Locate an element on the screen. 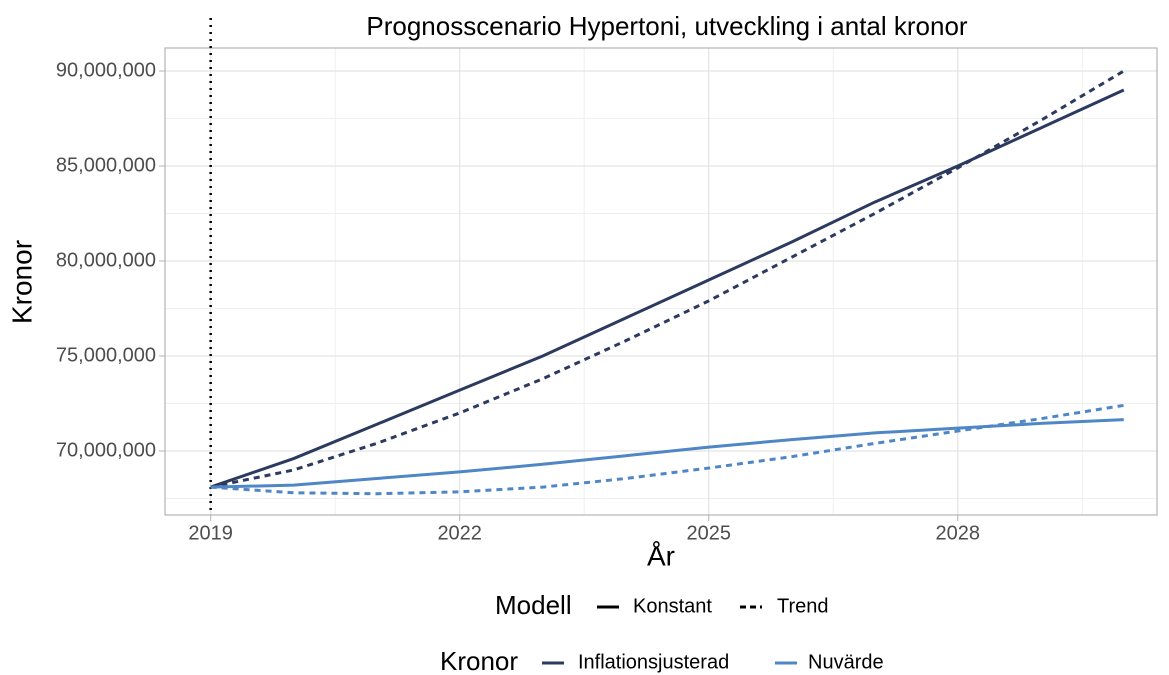  y-tick-label: 85,000,000 is located at coordinates (106, 165).